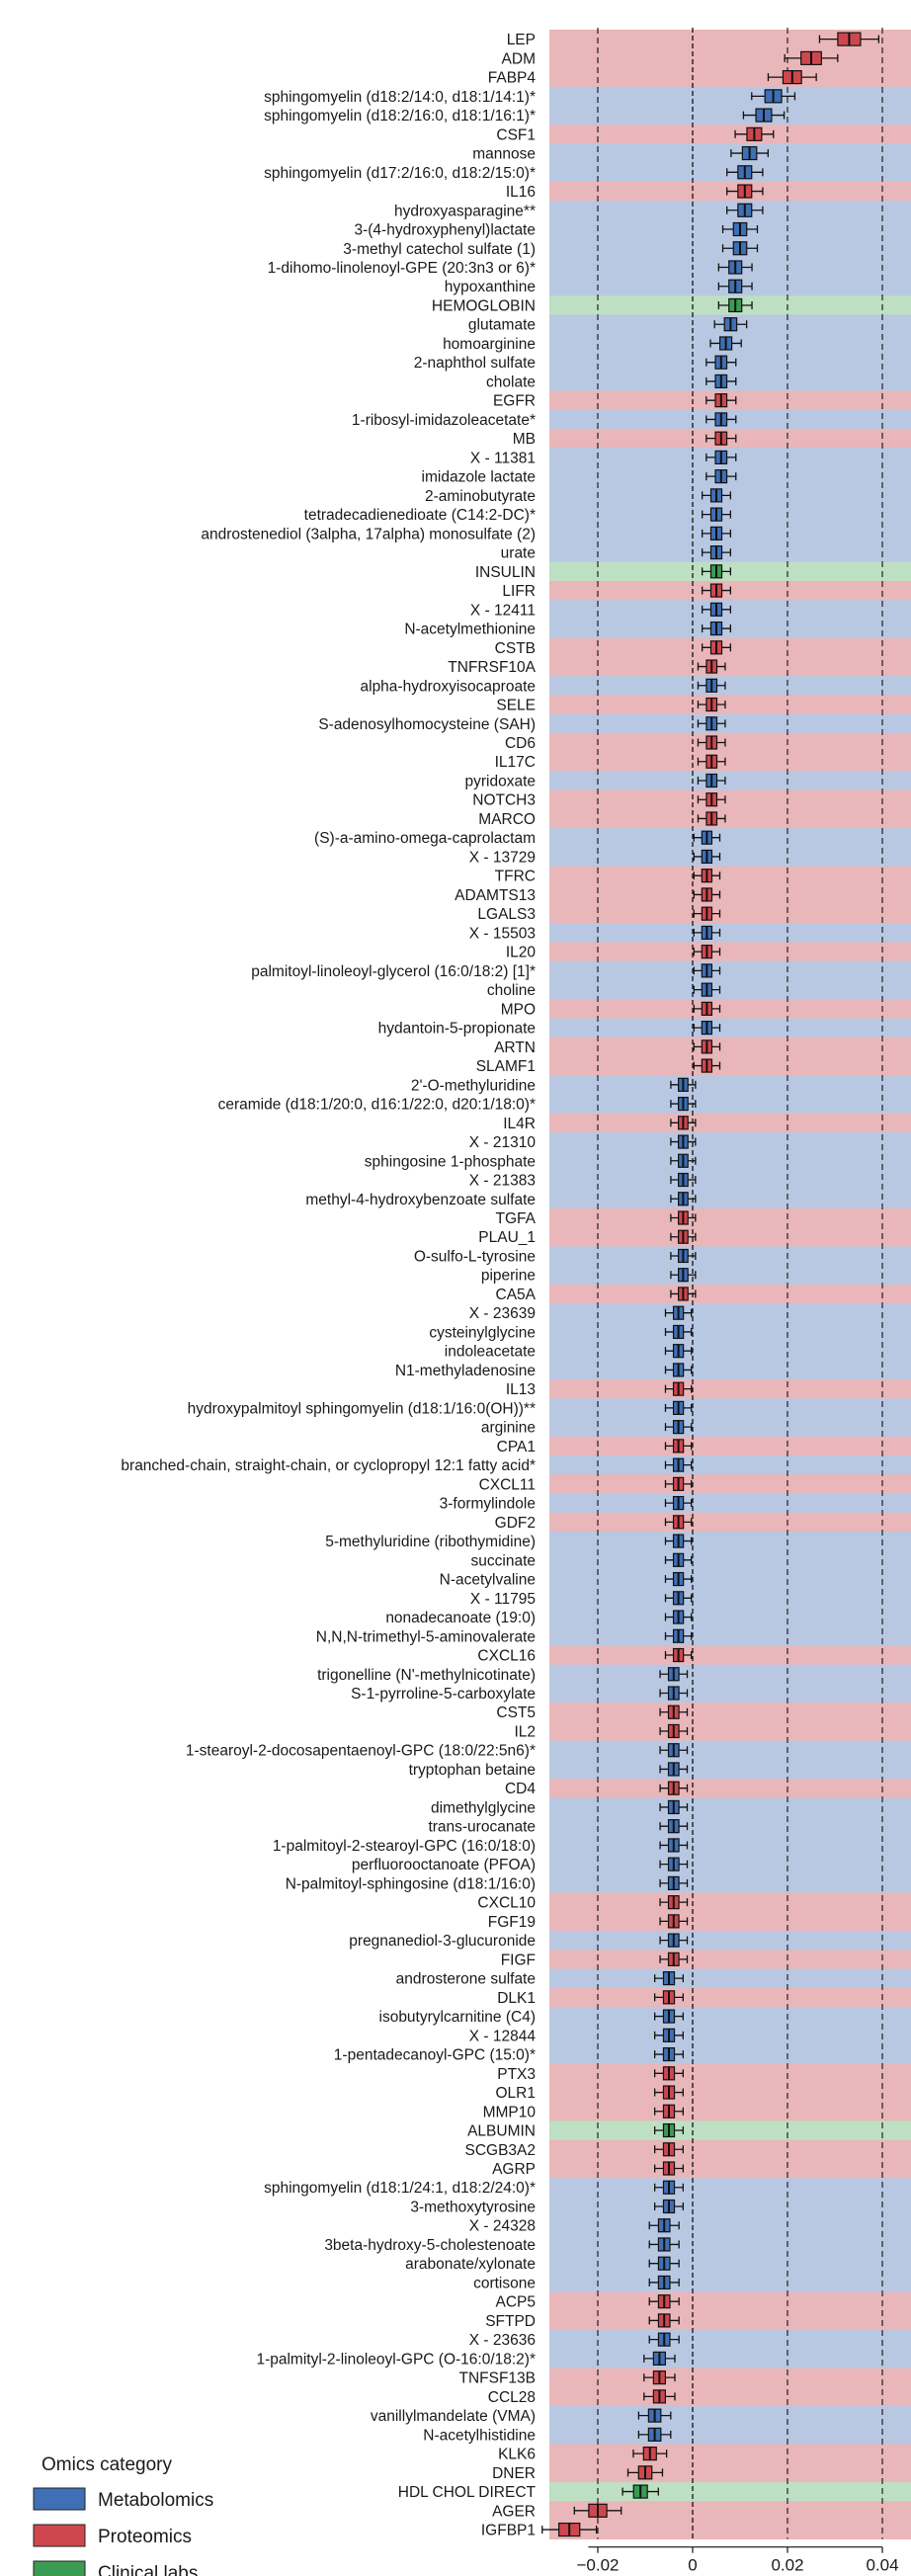  I want to click on feature-label: choline, so click(511, 990).